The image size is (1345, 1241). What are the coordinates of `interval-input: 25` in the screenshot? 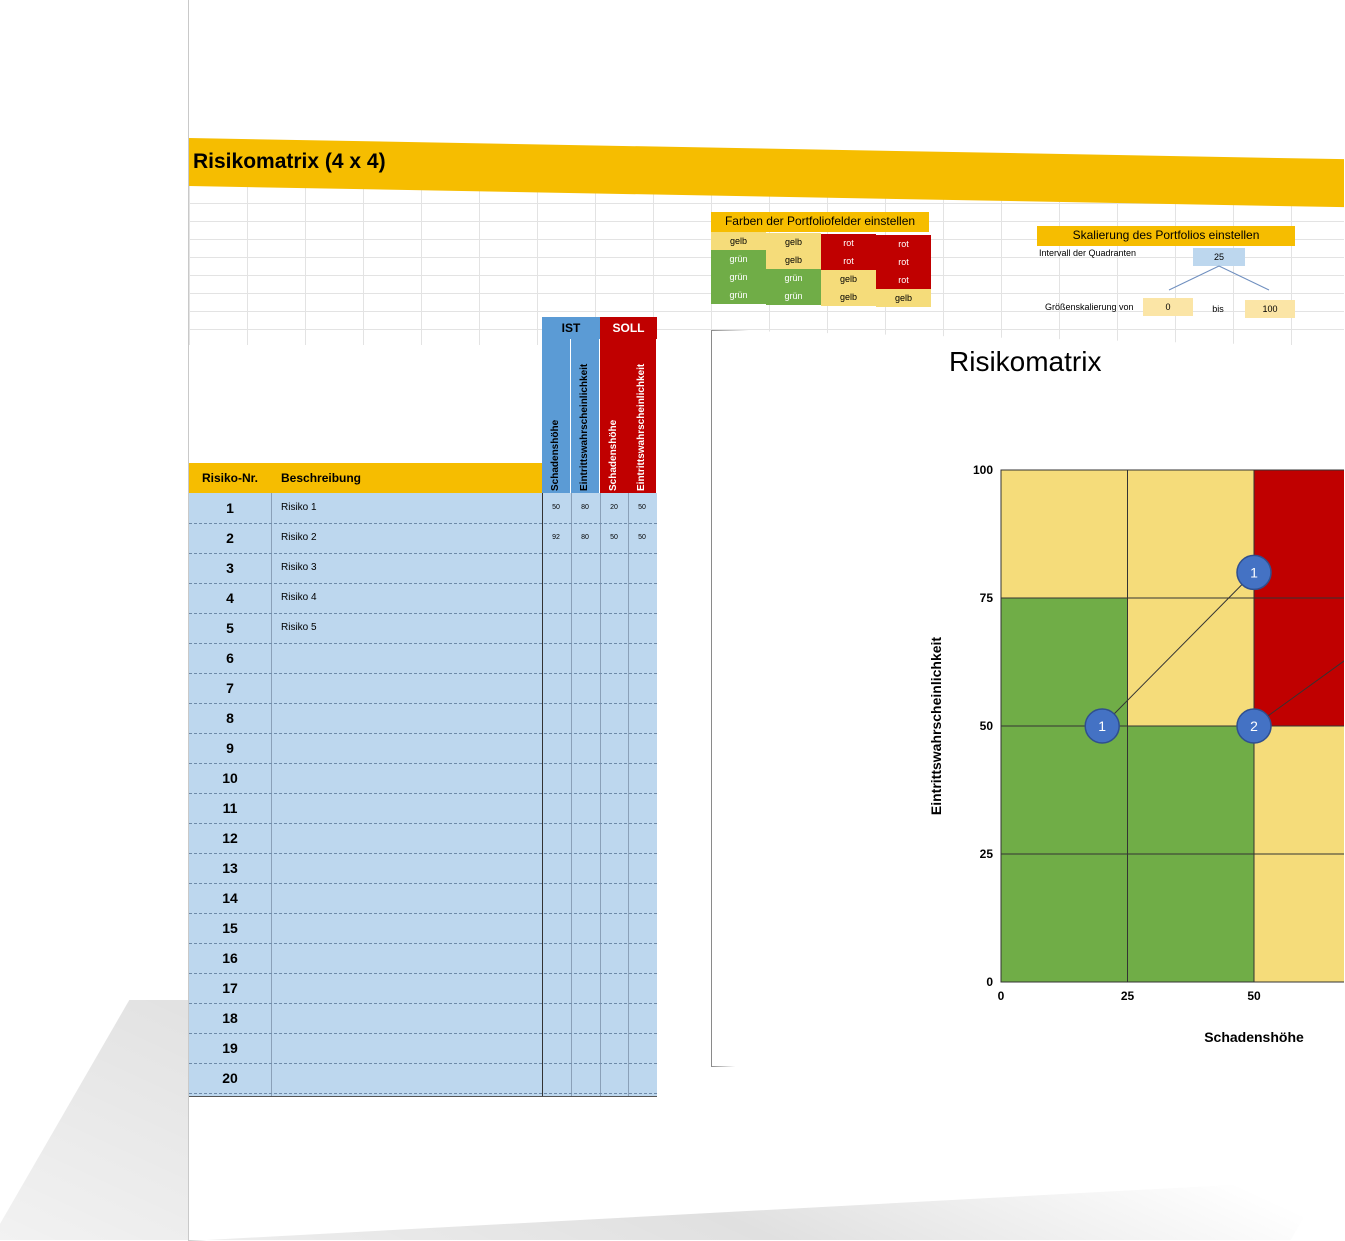 It's located at (1219, 257).